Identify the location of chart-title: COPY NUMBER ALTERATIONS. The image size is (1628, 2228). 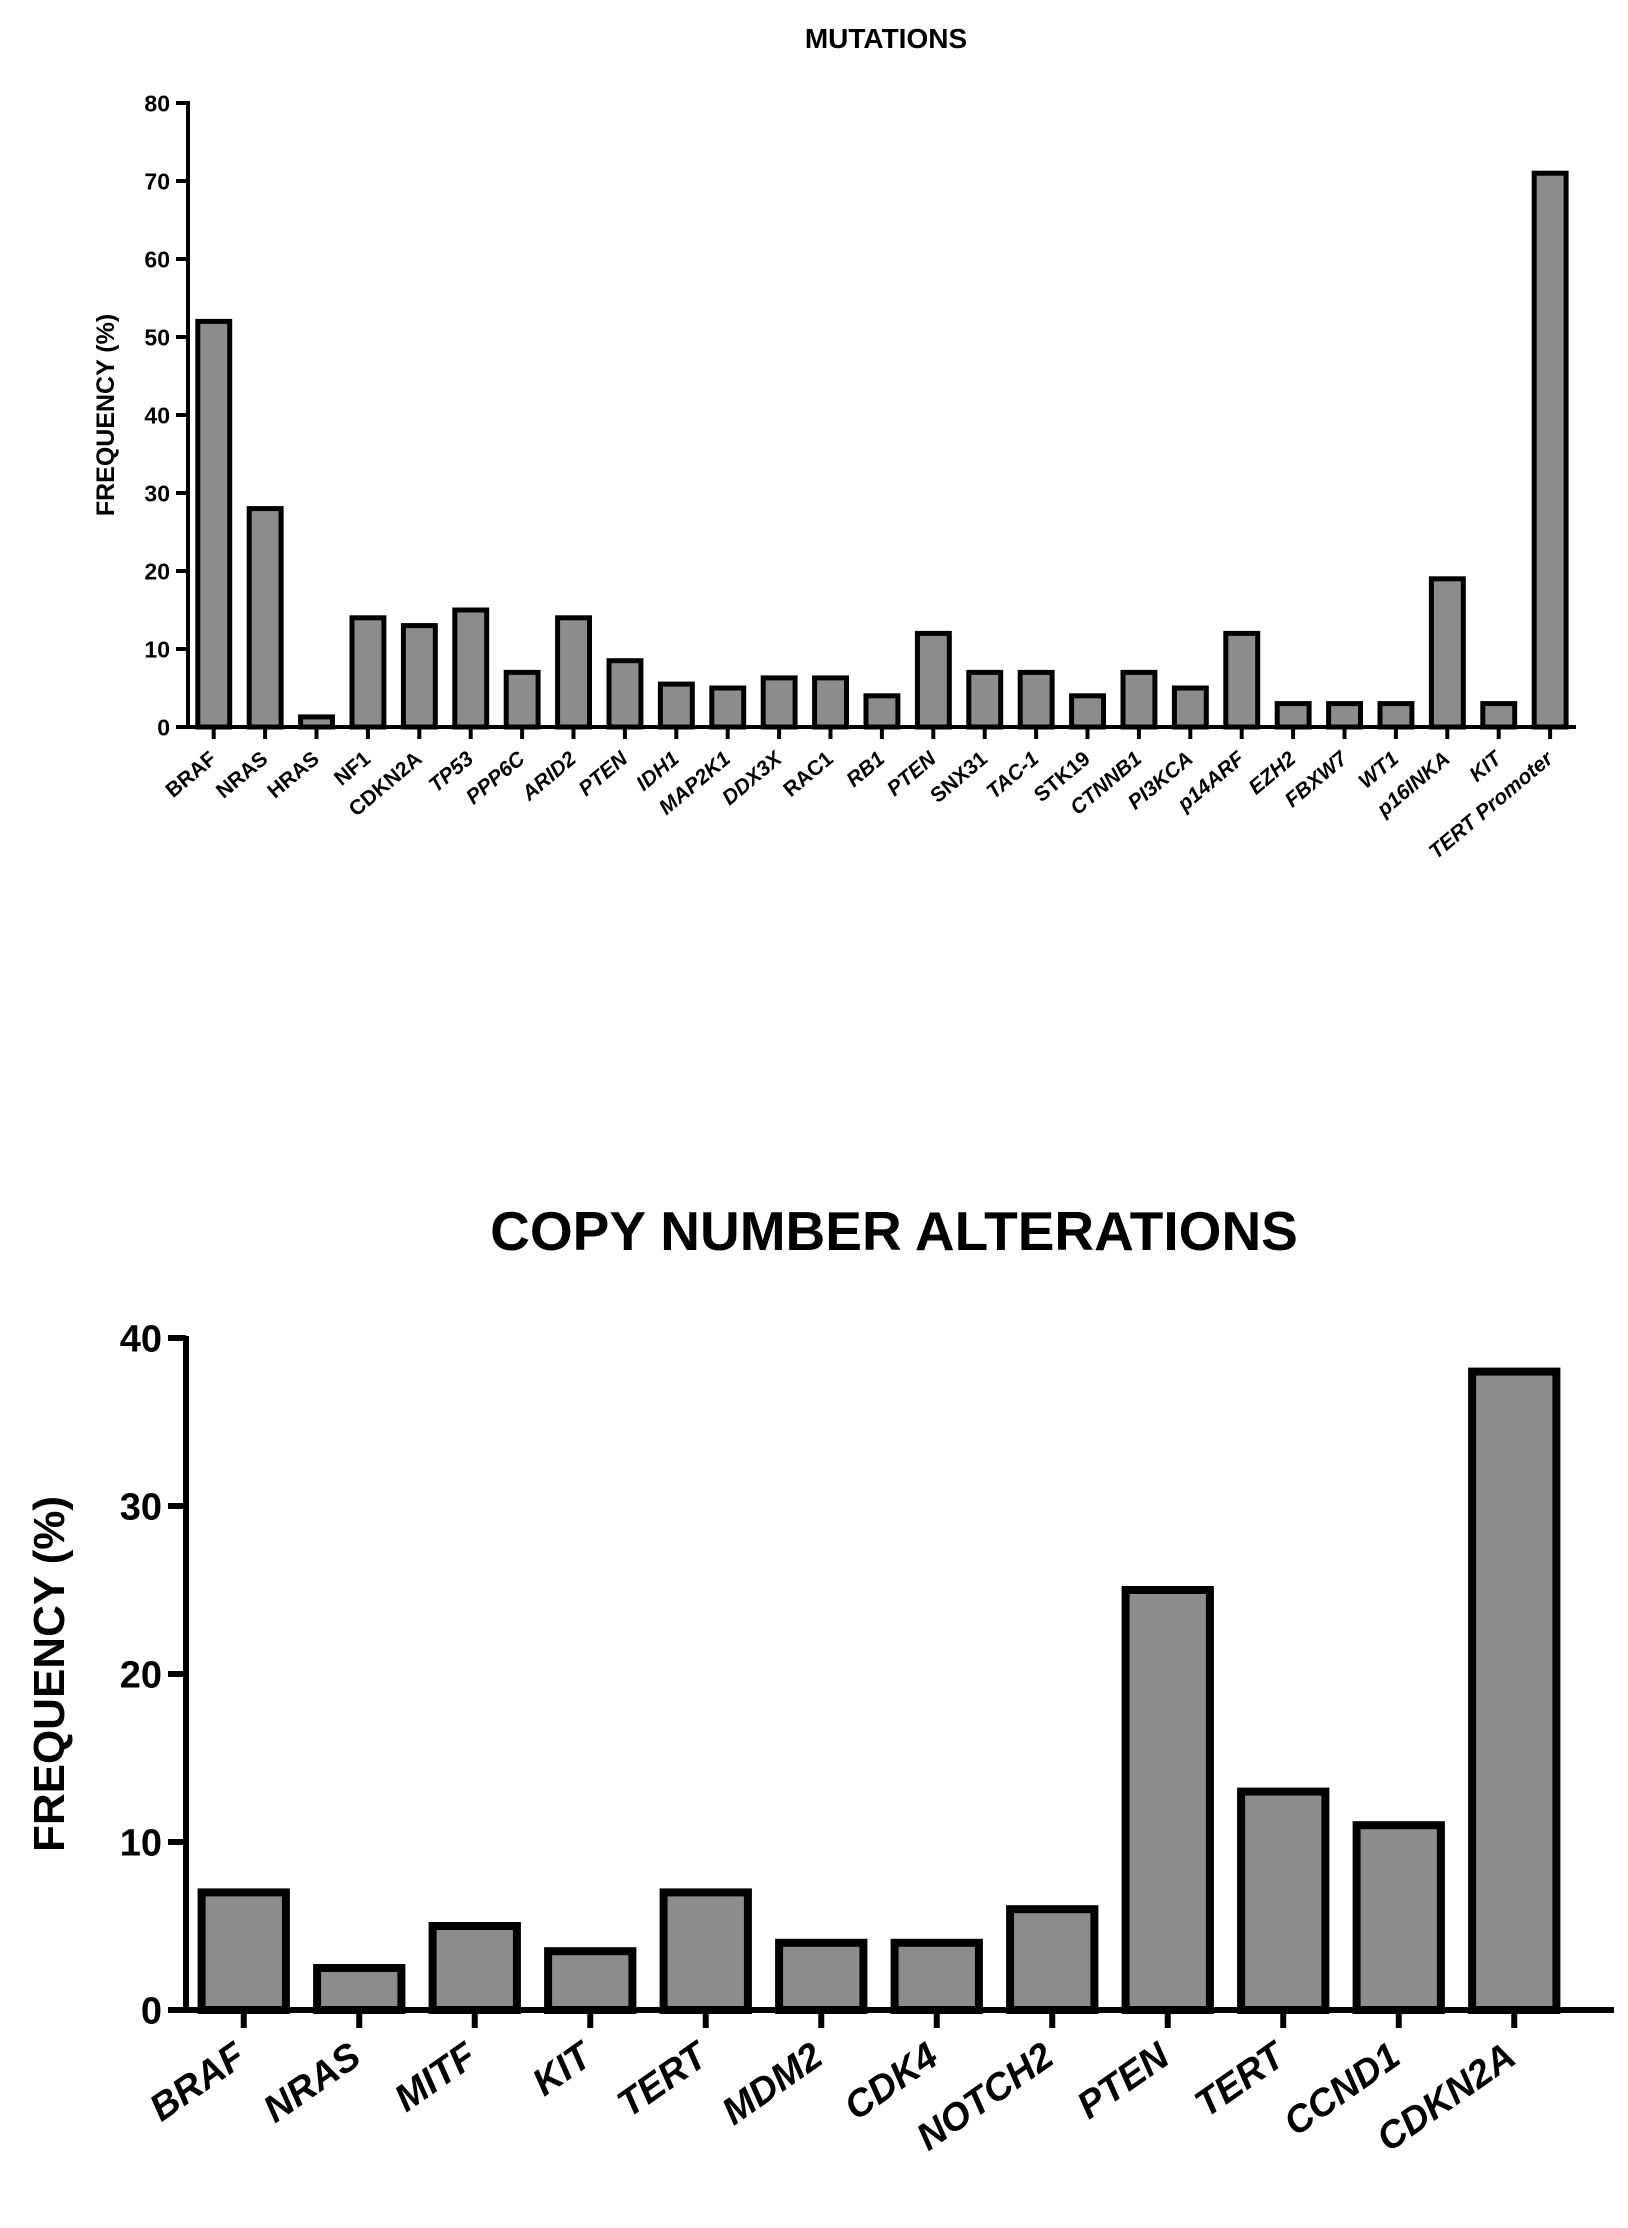
(894, 1231).